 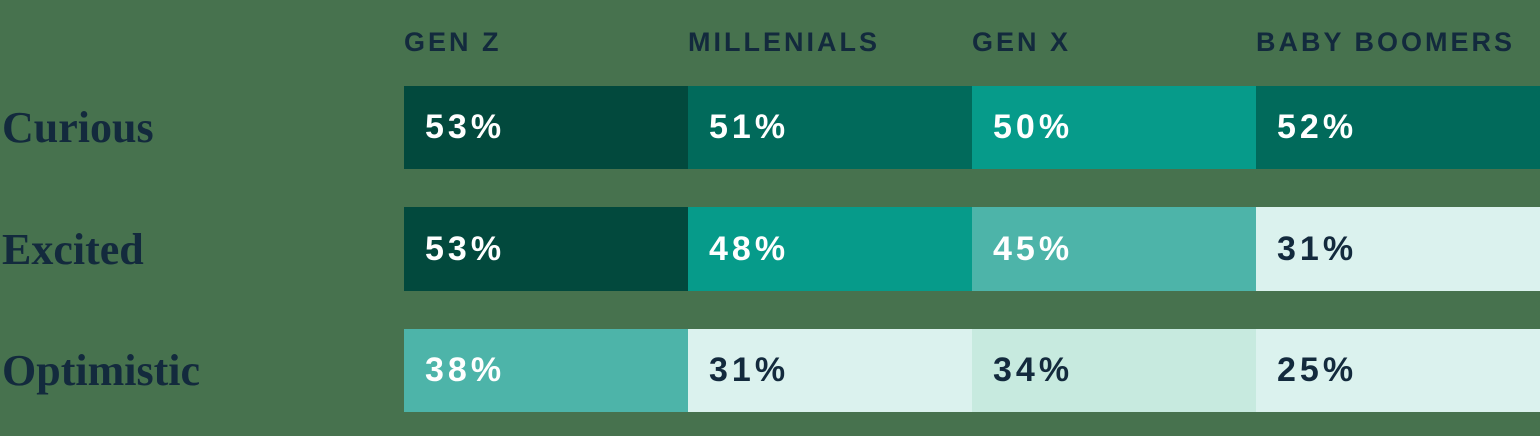 What do you see at coordinates (73, 249) in the screenshot?
I see `row-label-excited: Excited` at bounding box center [73, 249].